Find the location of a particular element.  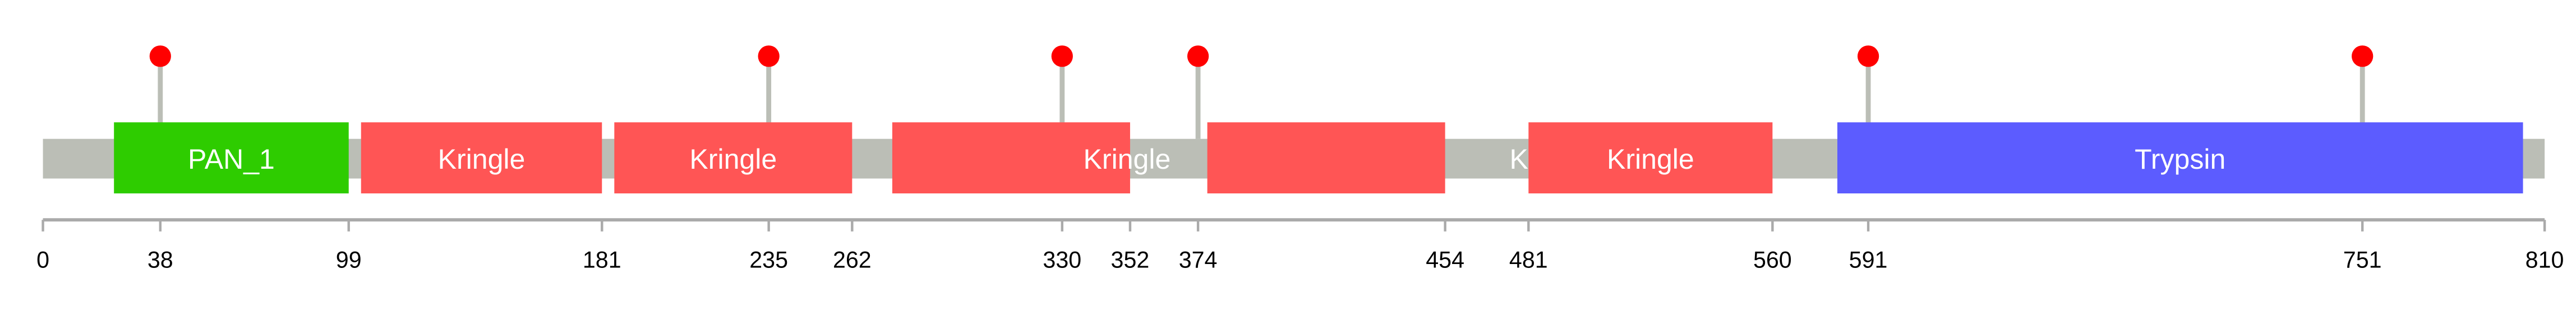

tick-label: 454 is located at coordinates (1445, 260).